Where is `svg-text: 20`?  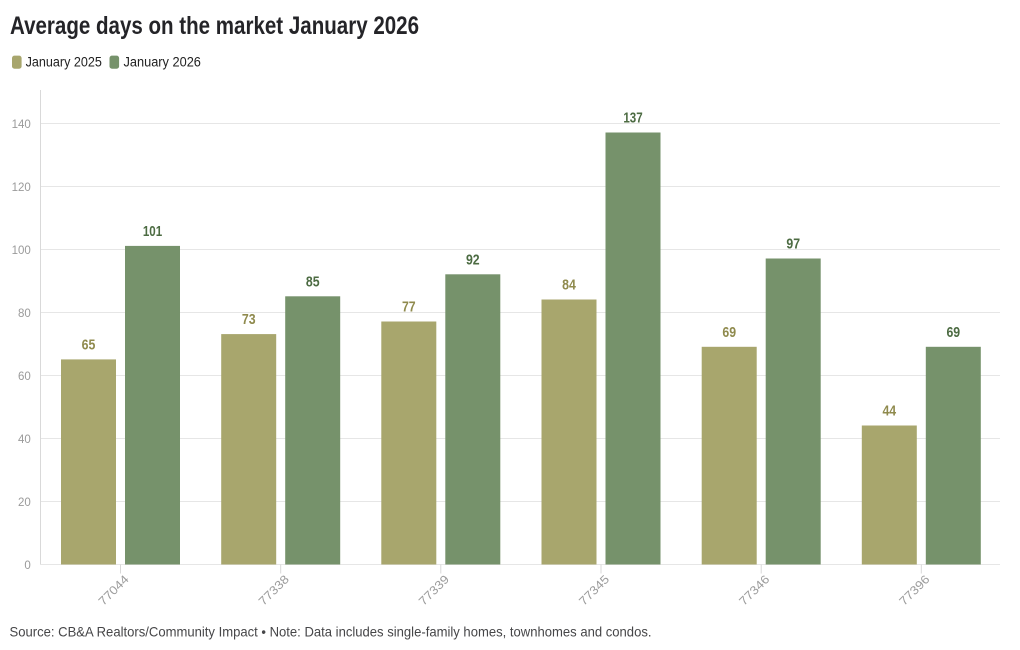 svg-text: 20 is located at coordinates (24, 503).